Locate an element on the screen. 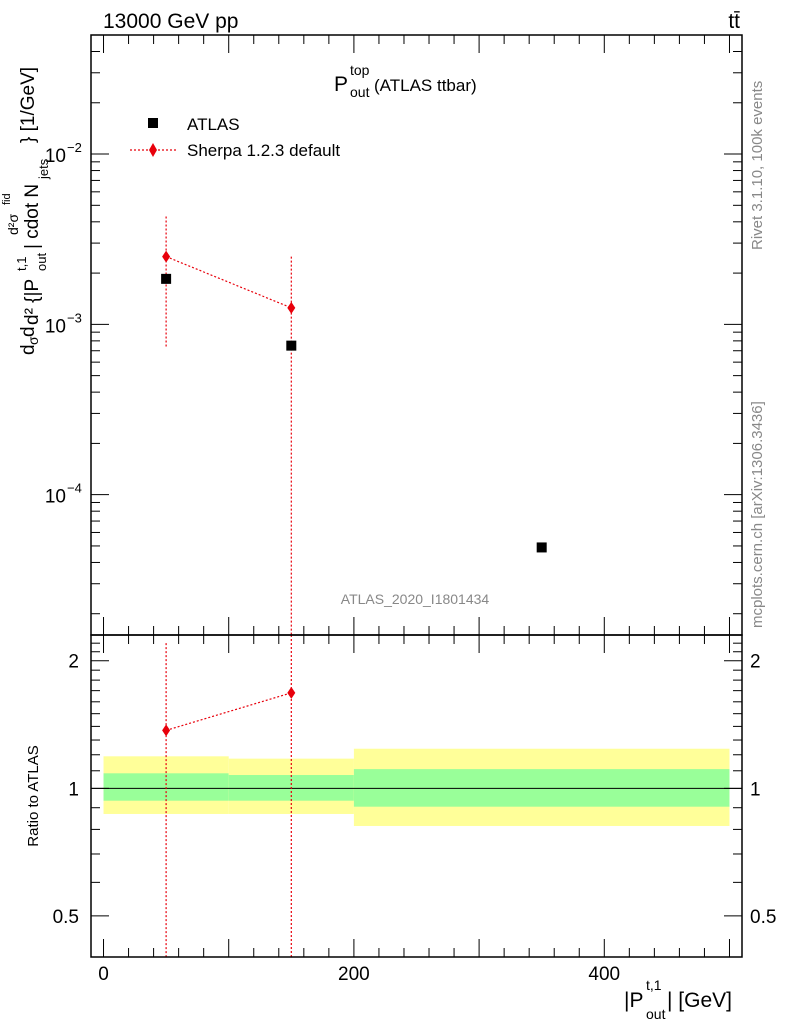 Image resolution: width=786 pixels, height=1024 pixels. ylabel-d: d is located at coordinates (28, 349).